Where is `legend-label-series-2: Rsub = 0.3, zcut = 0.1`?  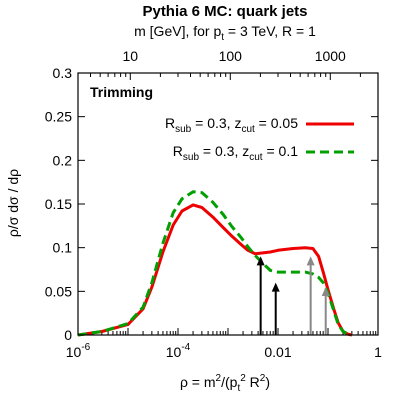 legend-label-series-2: Rsub = 0.3, zcut = 0.1 is located at coordinates (235, 153).